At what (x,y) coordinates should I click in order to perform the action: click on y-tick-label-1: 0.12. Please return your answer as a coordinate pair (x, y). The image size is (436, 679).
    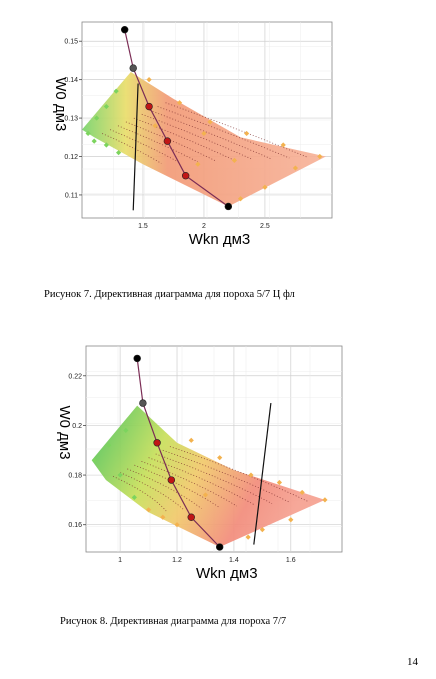
    Looking at the image, I should click on (71, 157).